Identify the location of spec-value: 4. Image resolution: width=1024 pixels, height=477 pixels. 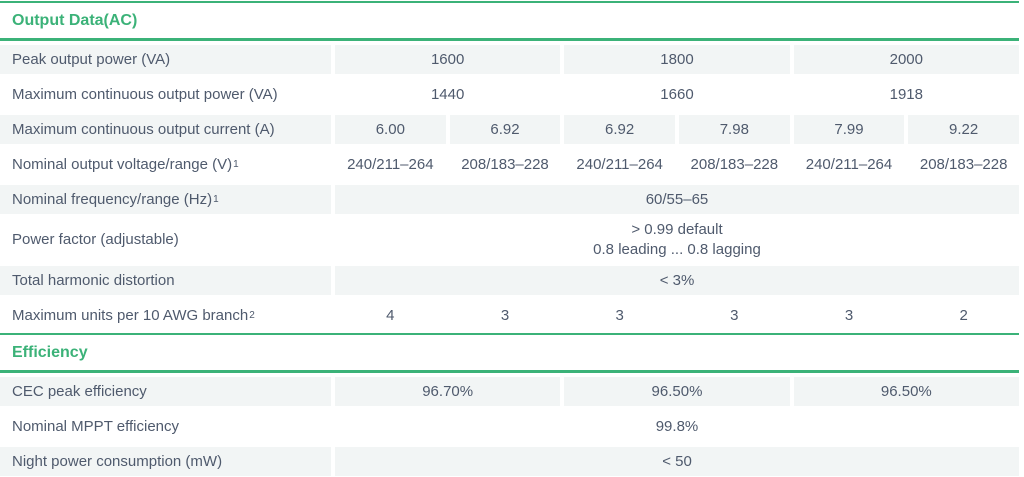
(390, 315).